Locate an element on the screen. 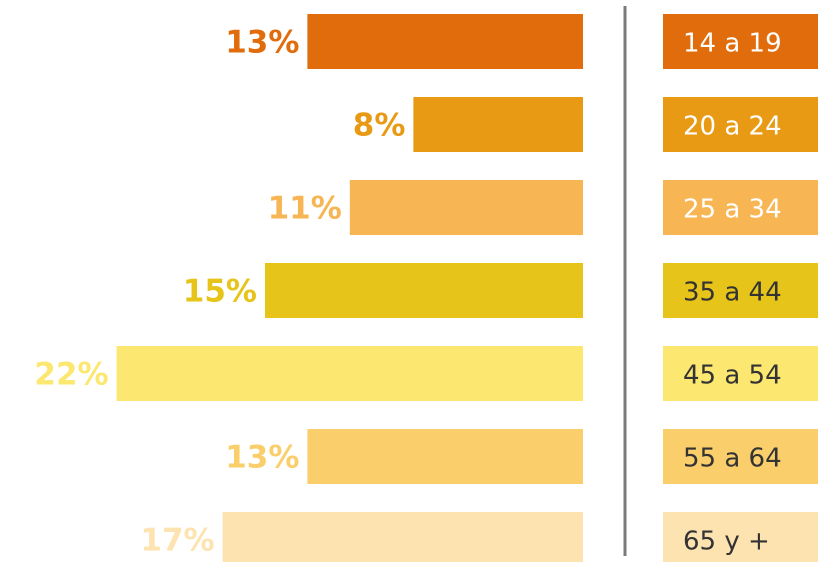  category-label-5: 45 a 54 is located at coordinates (732, 376).